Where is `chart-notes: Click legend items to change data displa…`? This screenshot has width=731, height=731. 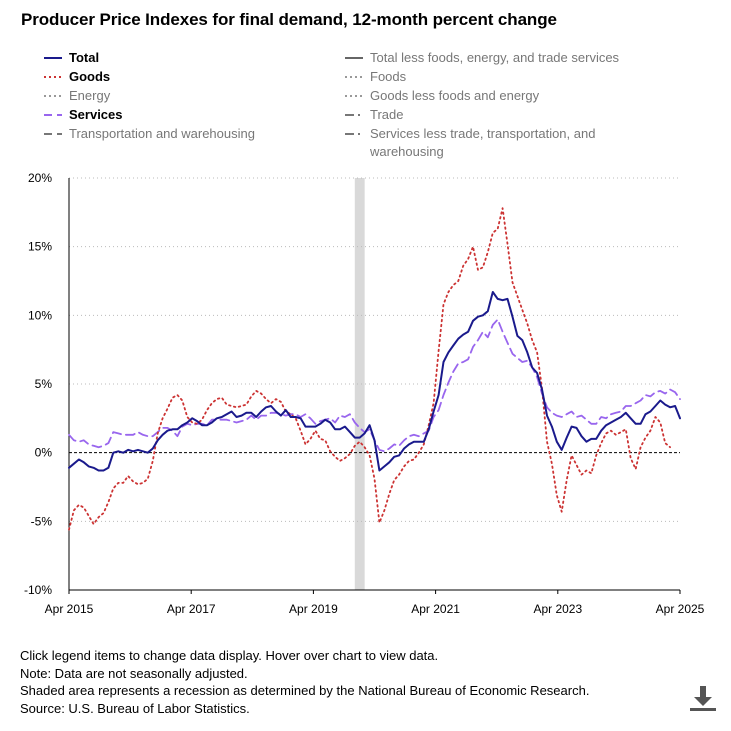
chart-notes: Click legend items to change data displa… is located at coordinates (304, 682).